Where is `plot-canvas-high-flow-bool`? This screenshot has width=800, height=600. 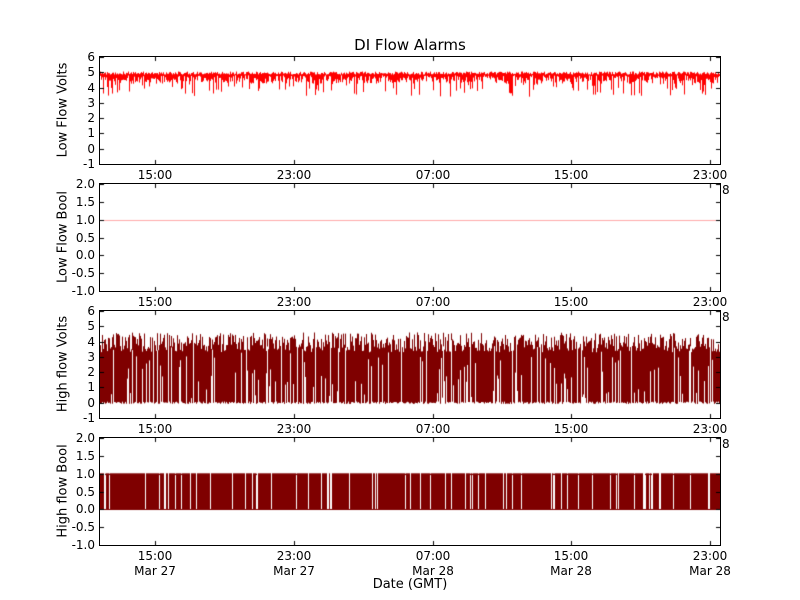
plot-canvas-high-flow-bool is located at coordinates (410, 491).